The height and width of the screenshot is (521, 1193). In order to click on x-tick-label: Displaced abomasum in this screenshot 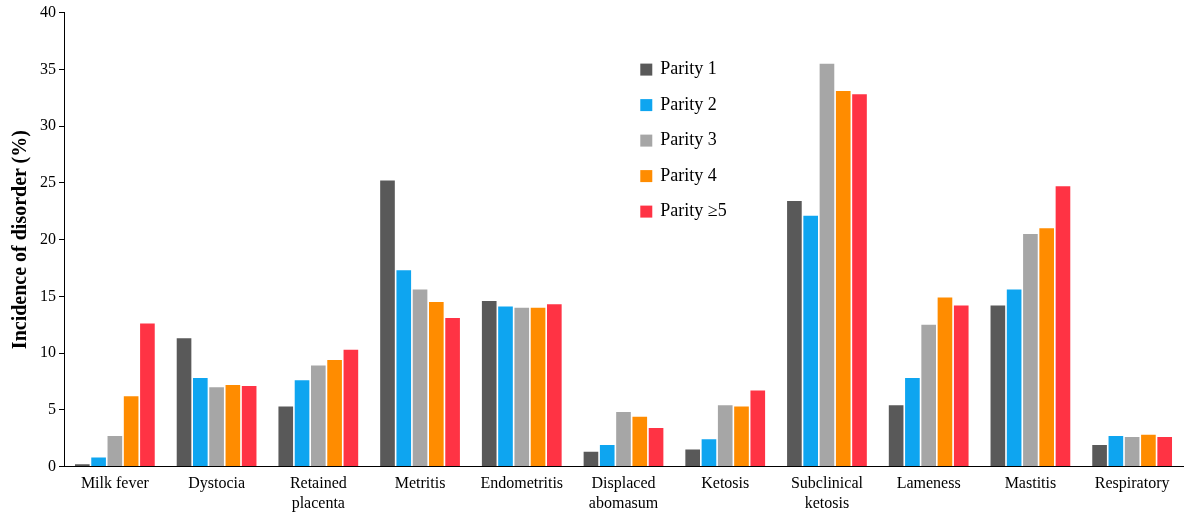, I will do `click(623, 492)`.